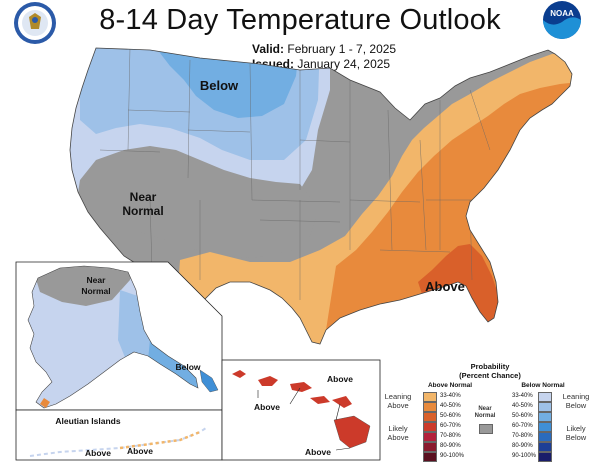 The height and width of the screenshot is (464, 600). I want to click on aleutian-inset: Aleutian Islands Above Above, so click(119, 435).